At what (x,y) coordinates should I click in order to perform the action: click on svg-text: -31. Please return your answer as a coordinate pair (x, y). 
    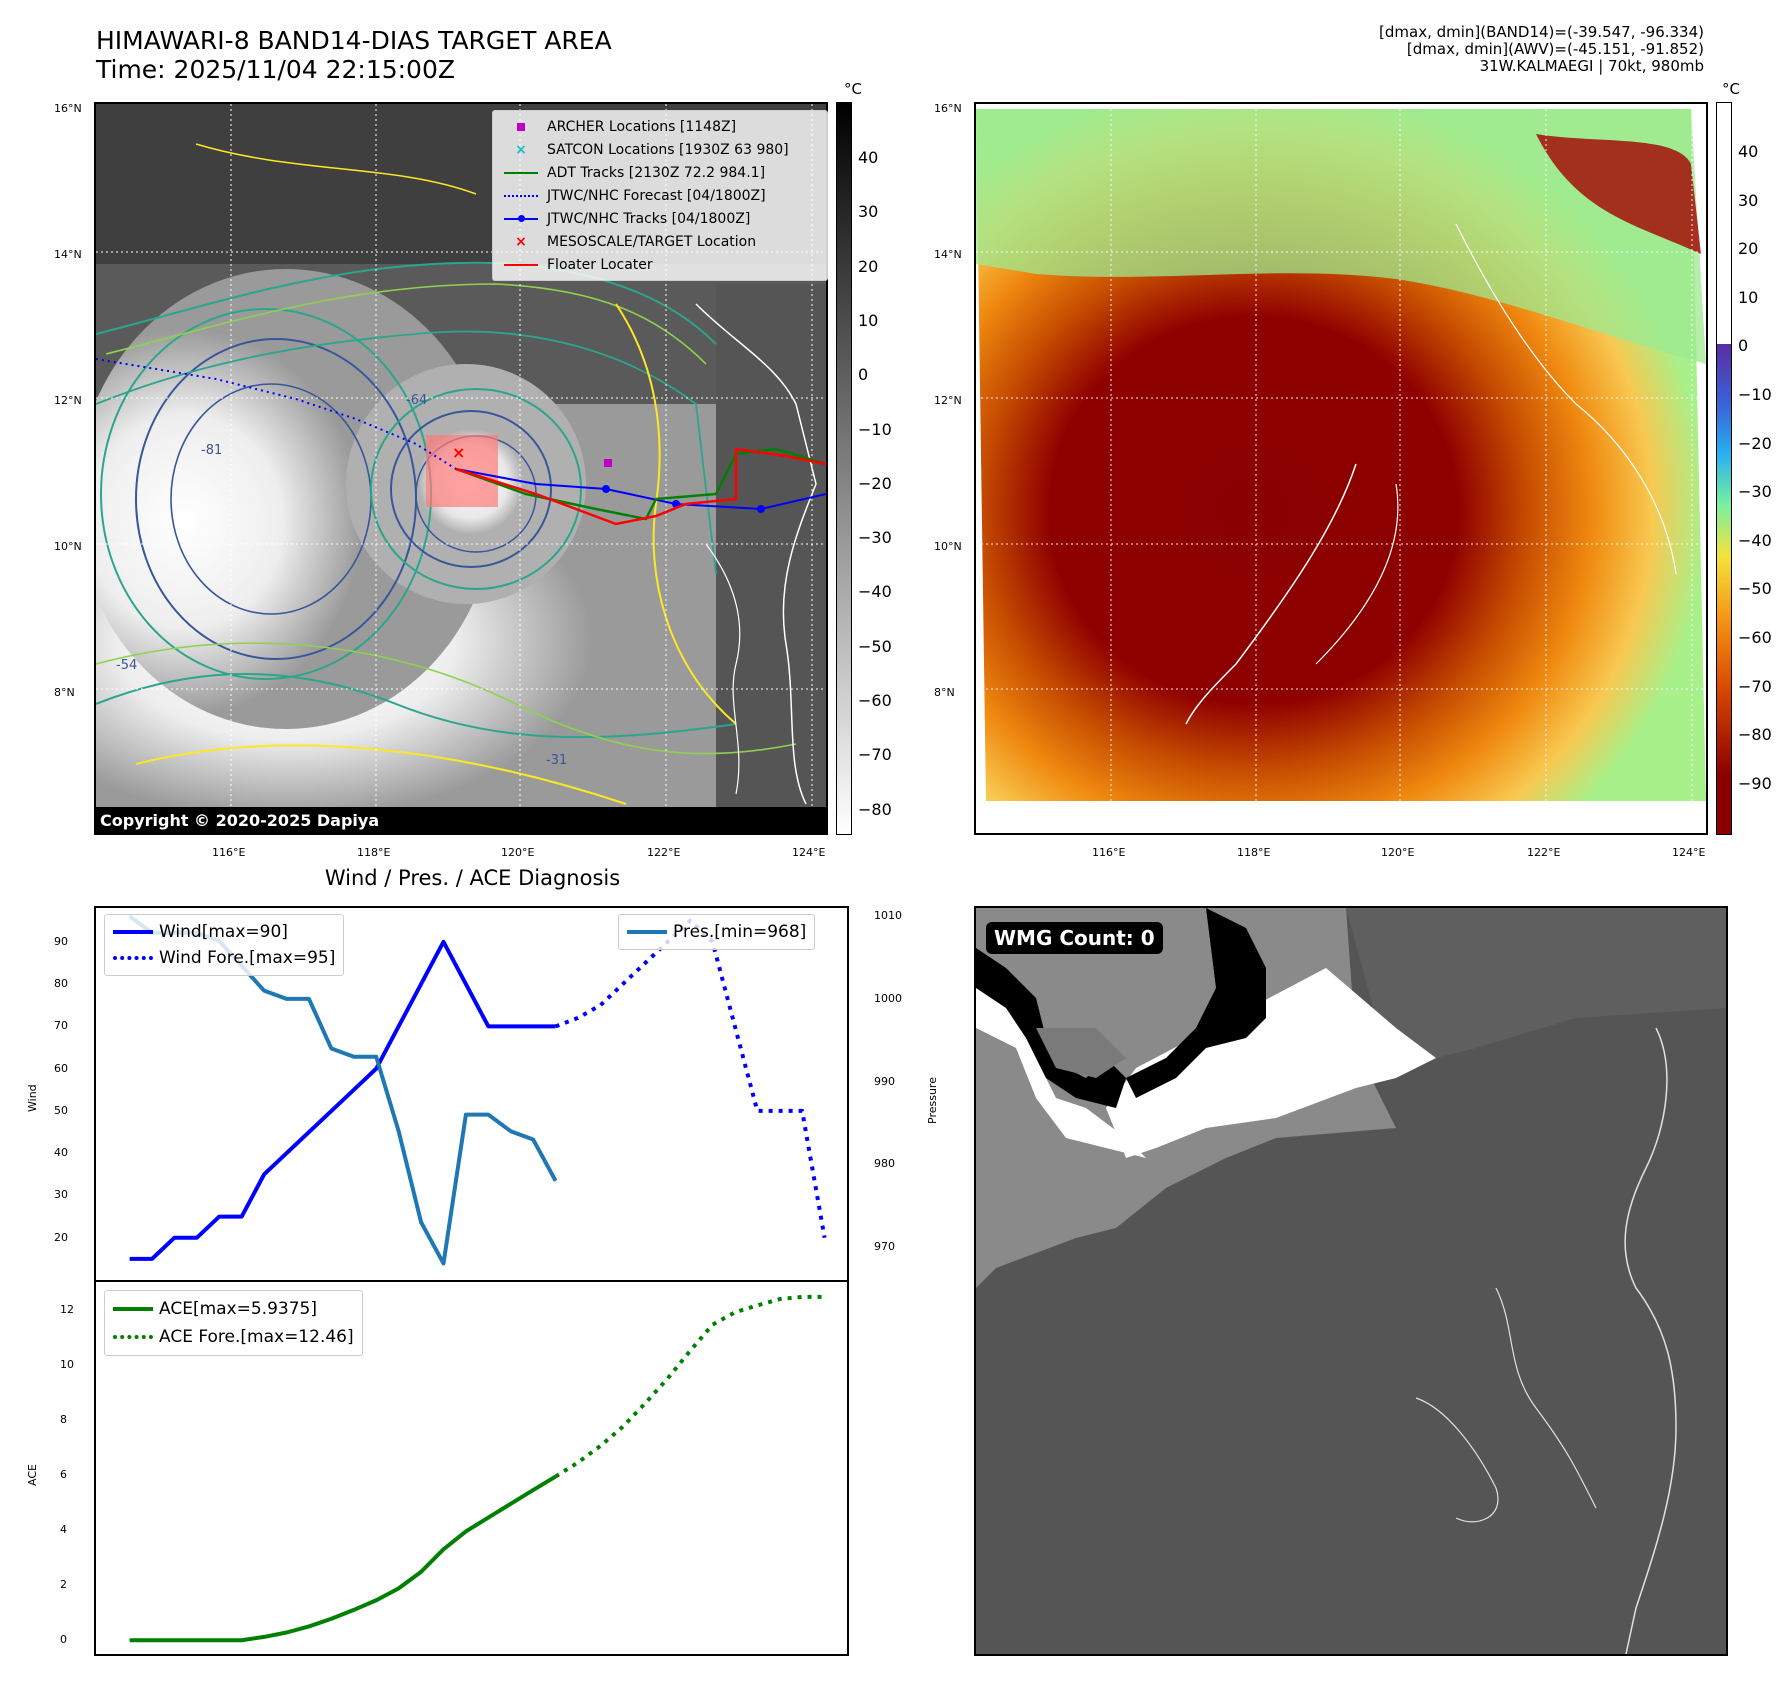
    Looking at the image, I should click on (556, 760).